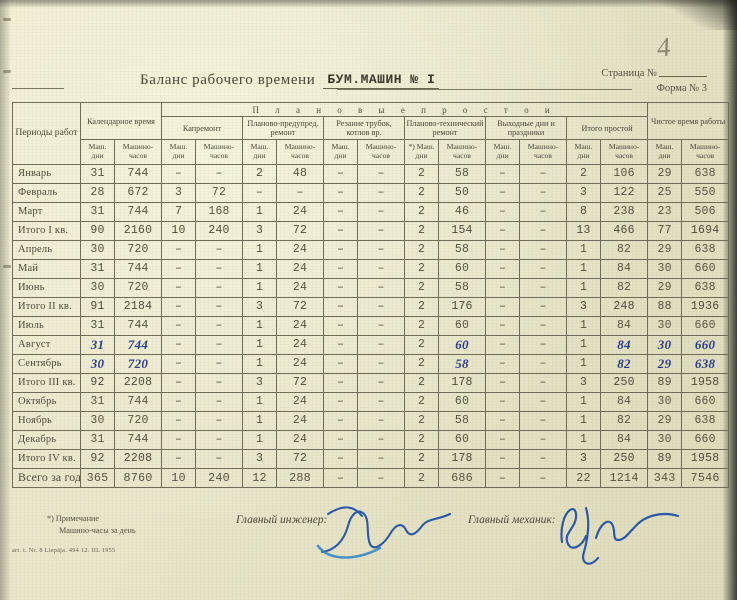 This screenshot has height=600, width=737. Describe the element at coordinates (620, 535) in the screenshot. I see `signature-mechanic-mark` at that location.